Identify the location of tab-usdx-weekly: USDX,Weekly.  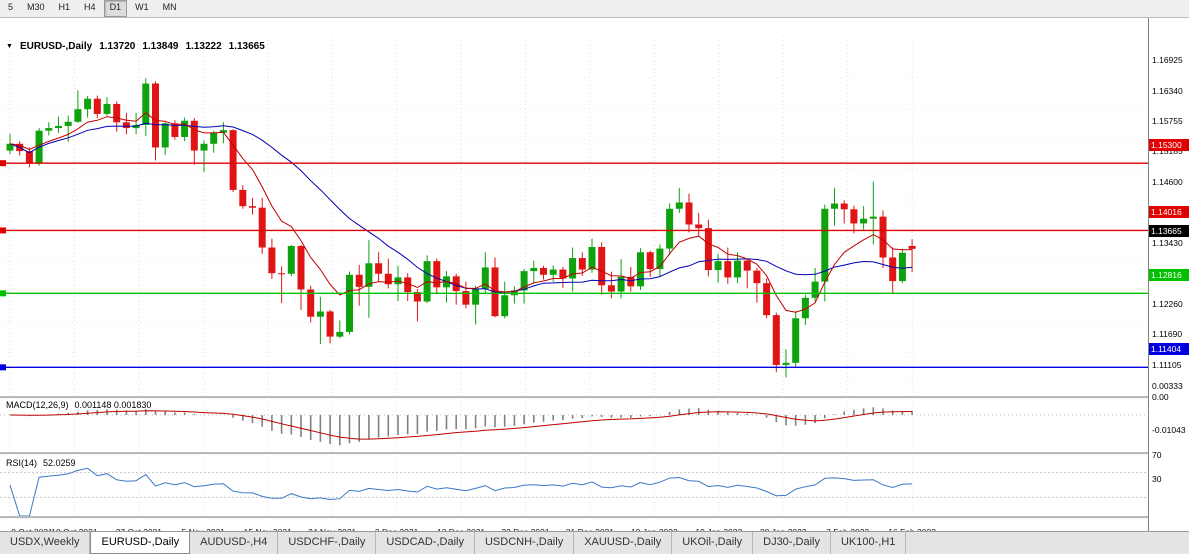
(45, 543).